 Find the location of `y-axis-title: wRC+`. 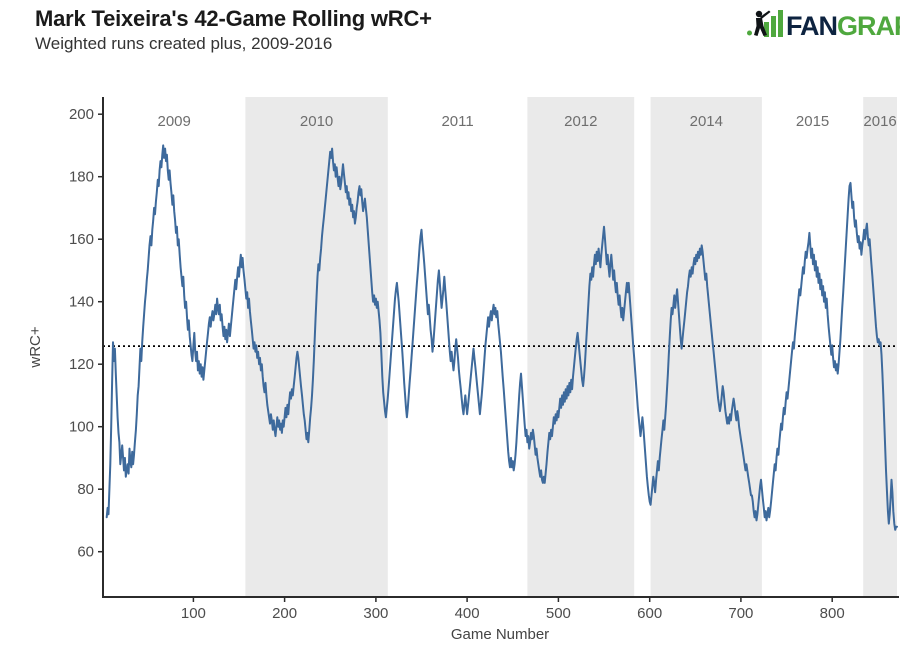

y-axis-title: wRC+ is located at coordinates (35, 347).